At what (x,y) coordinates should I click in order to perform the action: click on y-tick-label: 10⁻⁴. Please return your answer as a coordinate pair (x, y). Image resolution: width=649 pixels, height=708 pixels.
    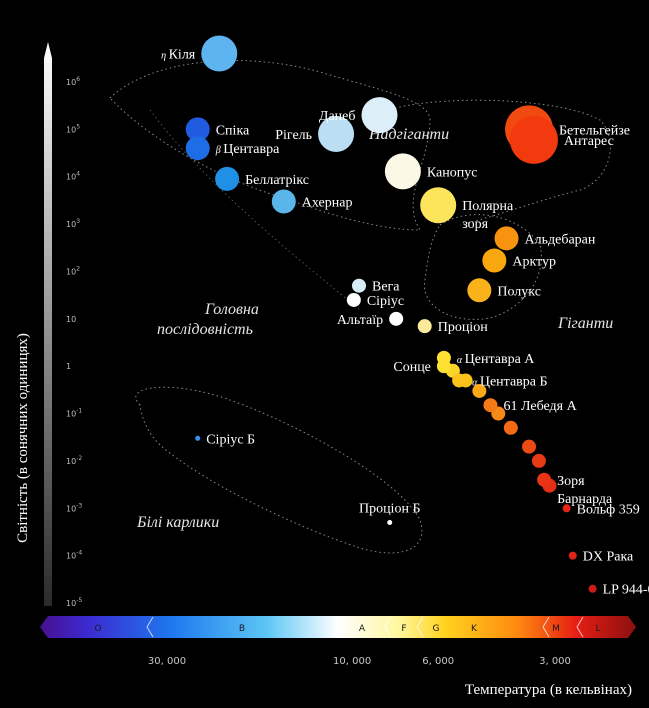
    Looking at the image, I should click on (74, 555).